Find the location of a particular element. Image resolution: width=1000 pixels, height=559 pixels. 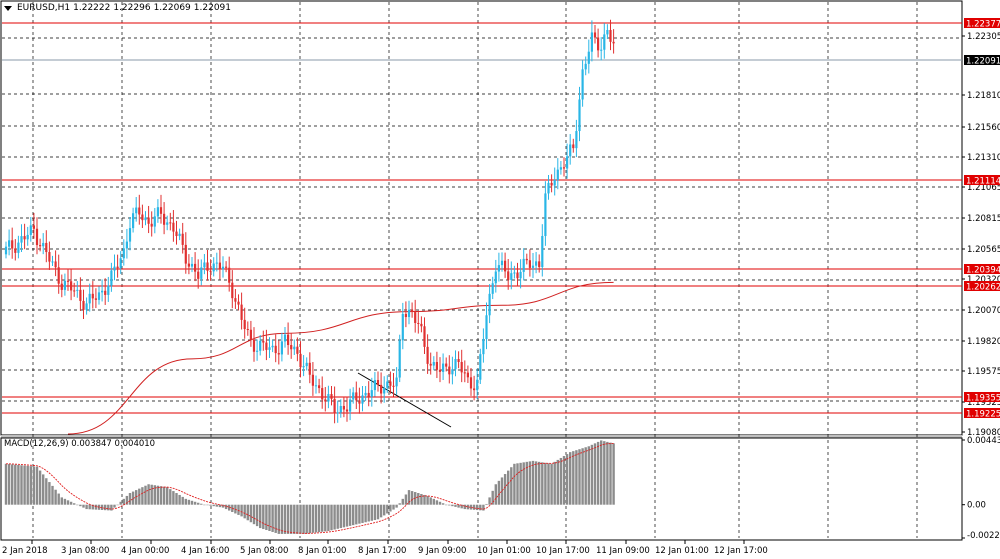

chevron-down-icon is located at coordinates (8, 8).